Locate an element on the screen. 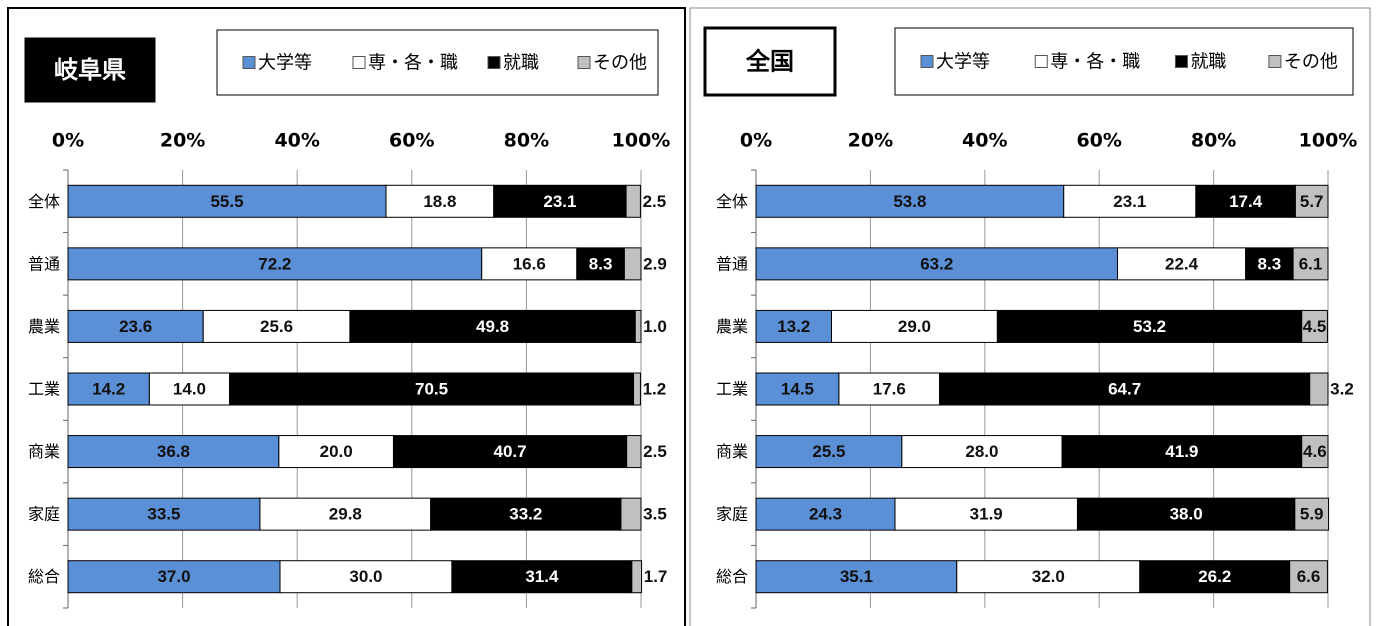 Image resolution: width=1378 pixels, height=626 pixels. data-label: 38.0 is located at coordinates (1186, 514).